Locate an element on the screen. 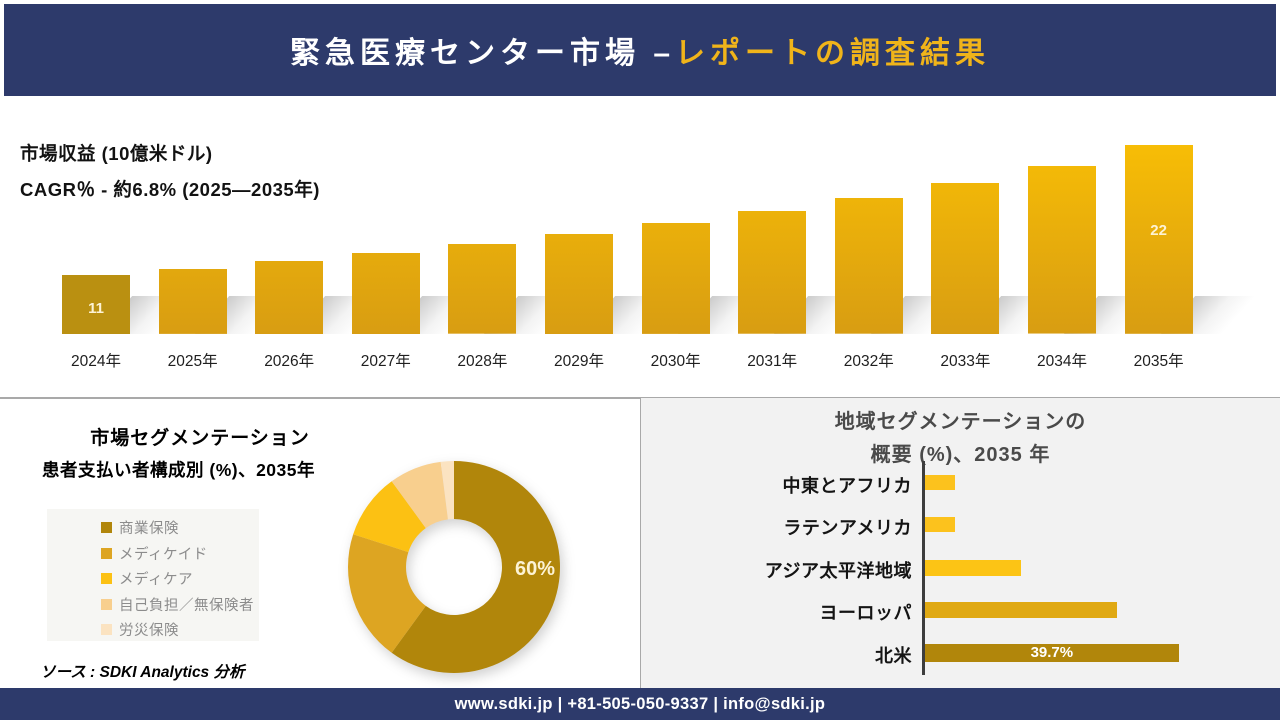  legend-label-0: 商業保険 is located at coordinates (149, 529).